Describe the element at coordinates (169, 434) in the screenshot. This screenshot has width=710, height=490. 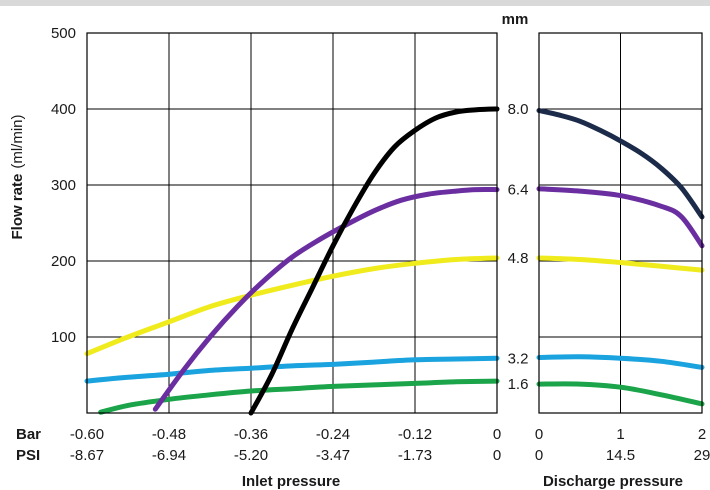
I see `inlet-bar-tick-label: -0.48` at that location.